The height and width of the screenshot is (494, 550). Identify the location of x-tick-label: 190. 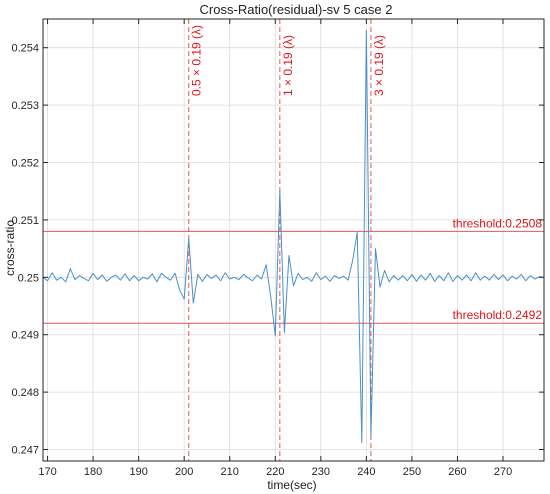
(138, 472).